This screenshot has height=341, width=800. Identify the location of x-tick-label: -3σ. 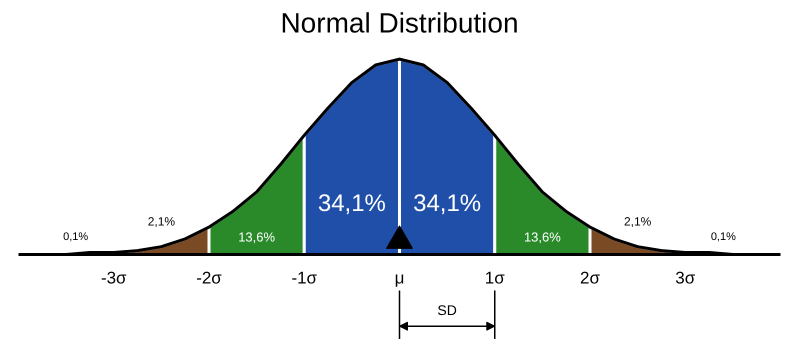
(114, 278).